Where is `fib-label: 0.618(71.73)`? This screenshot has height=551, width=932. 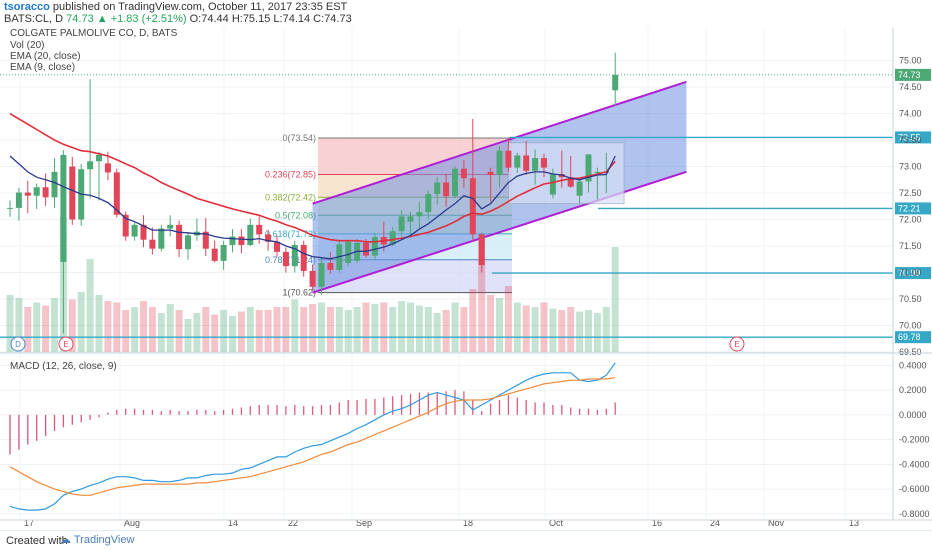 fib-label: 0.618(71.73) is located at coordinates (290, 234).